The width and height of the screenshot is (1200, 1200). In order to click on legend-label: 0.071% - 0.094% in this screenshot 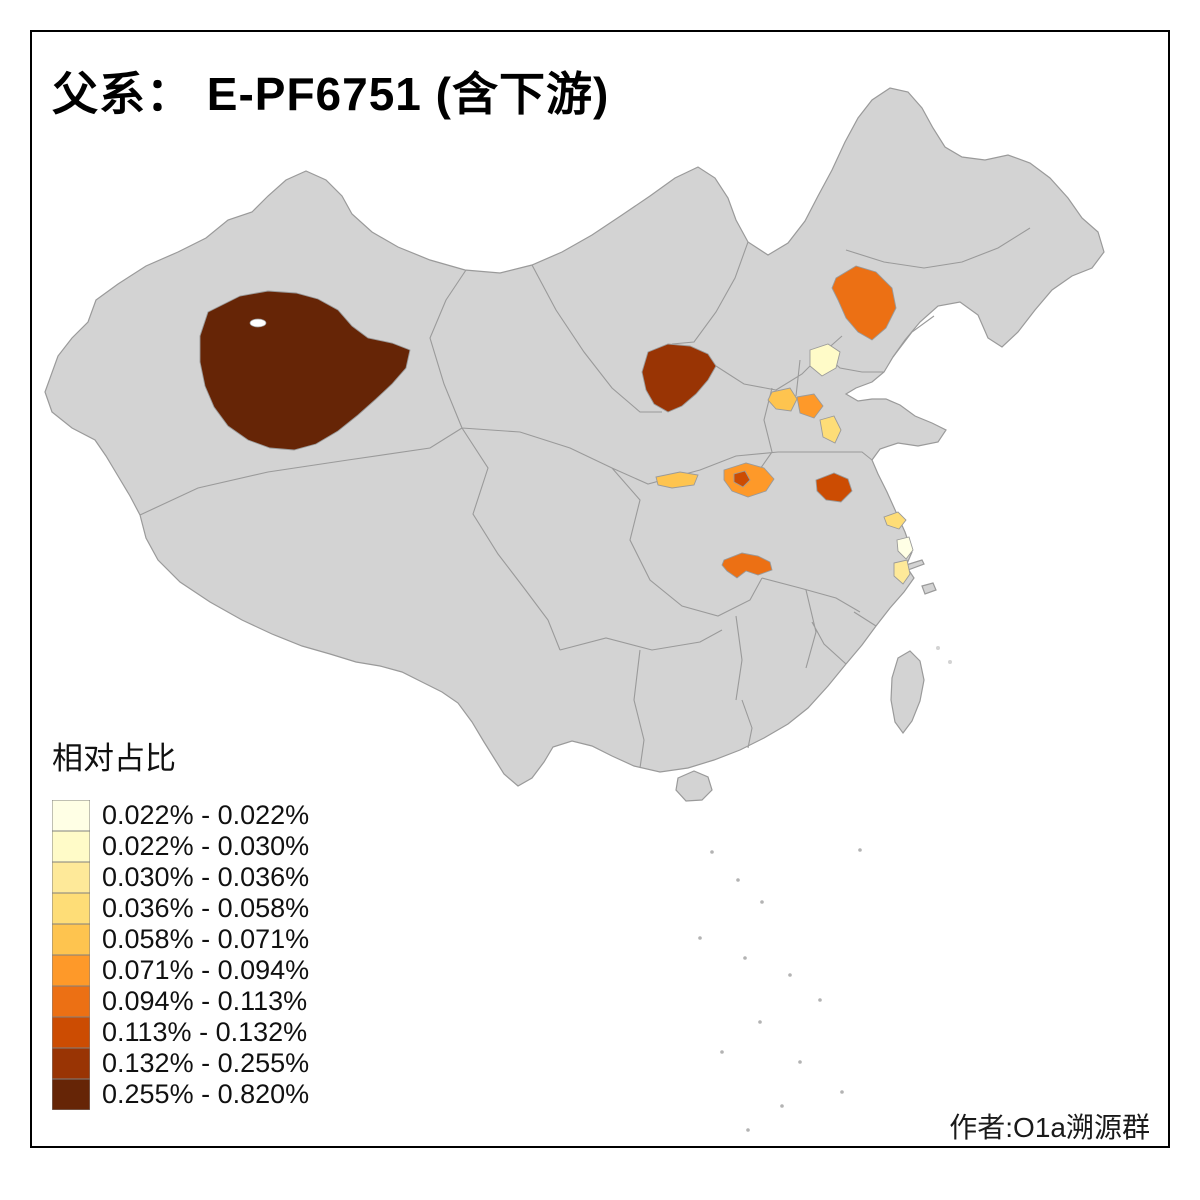, I will do `click(206, 970)`.